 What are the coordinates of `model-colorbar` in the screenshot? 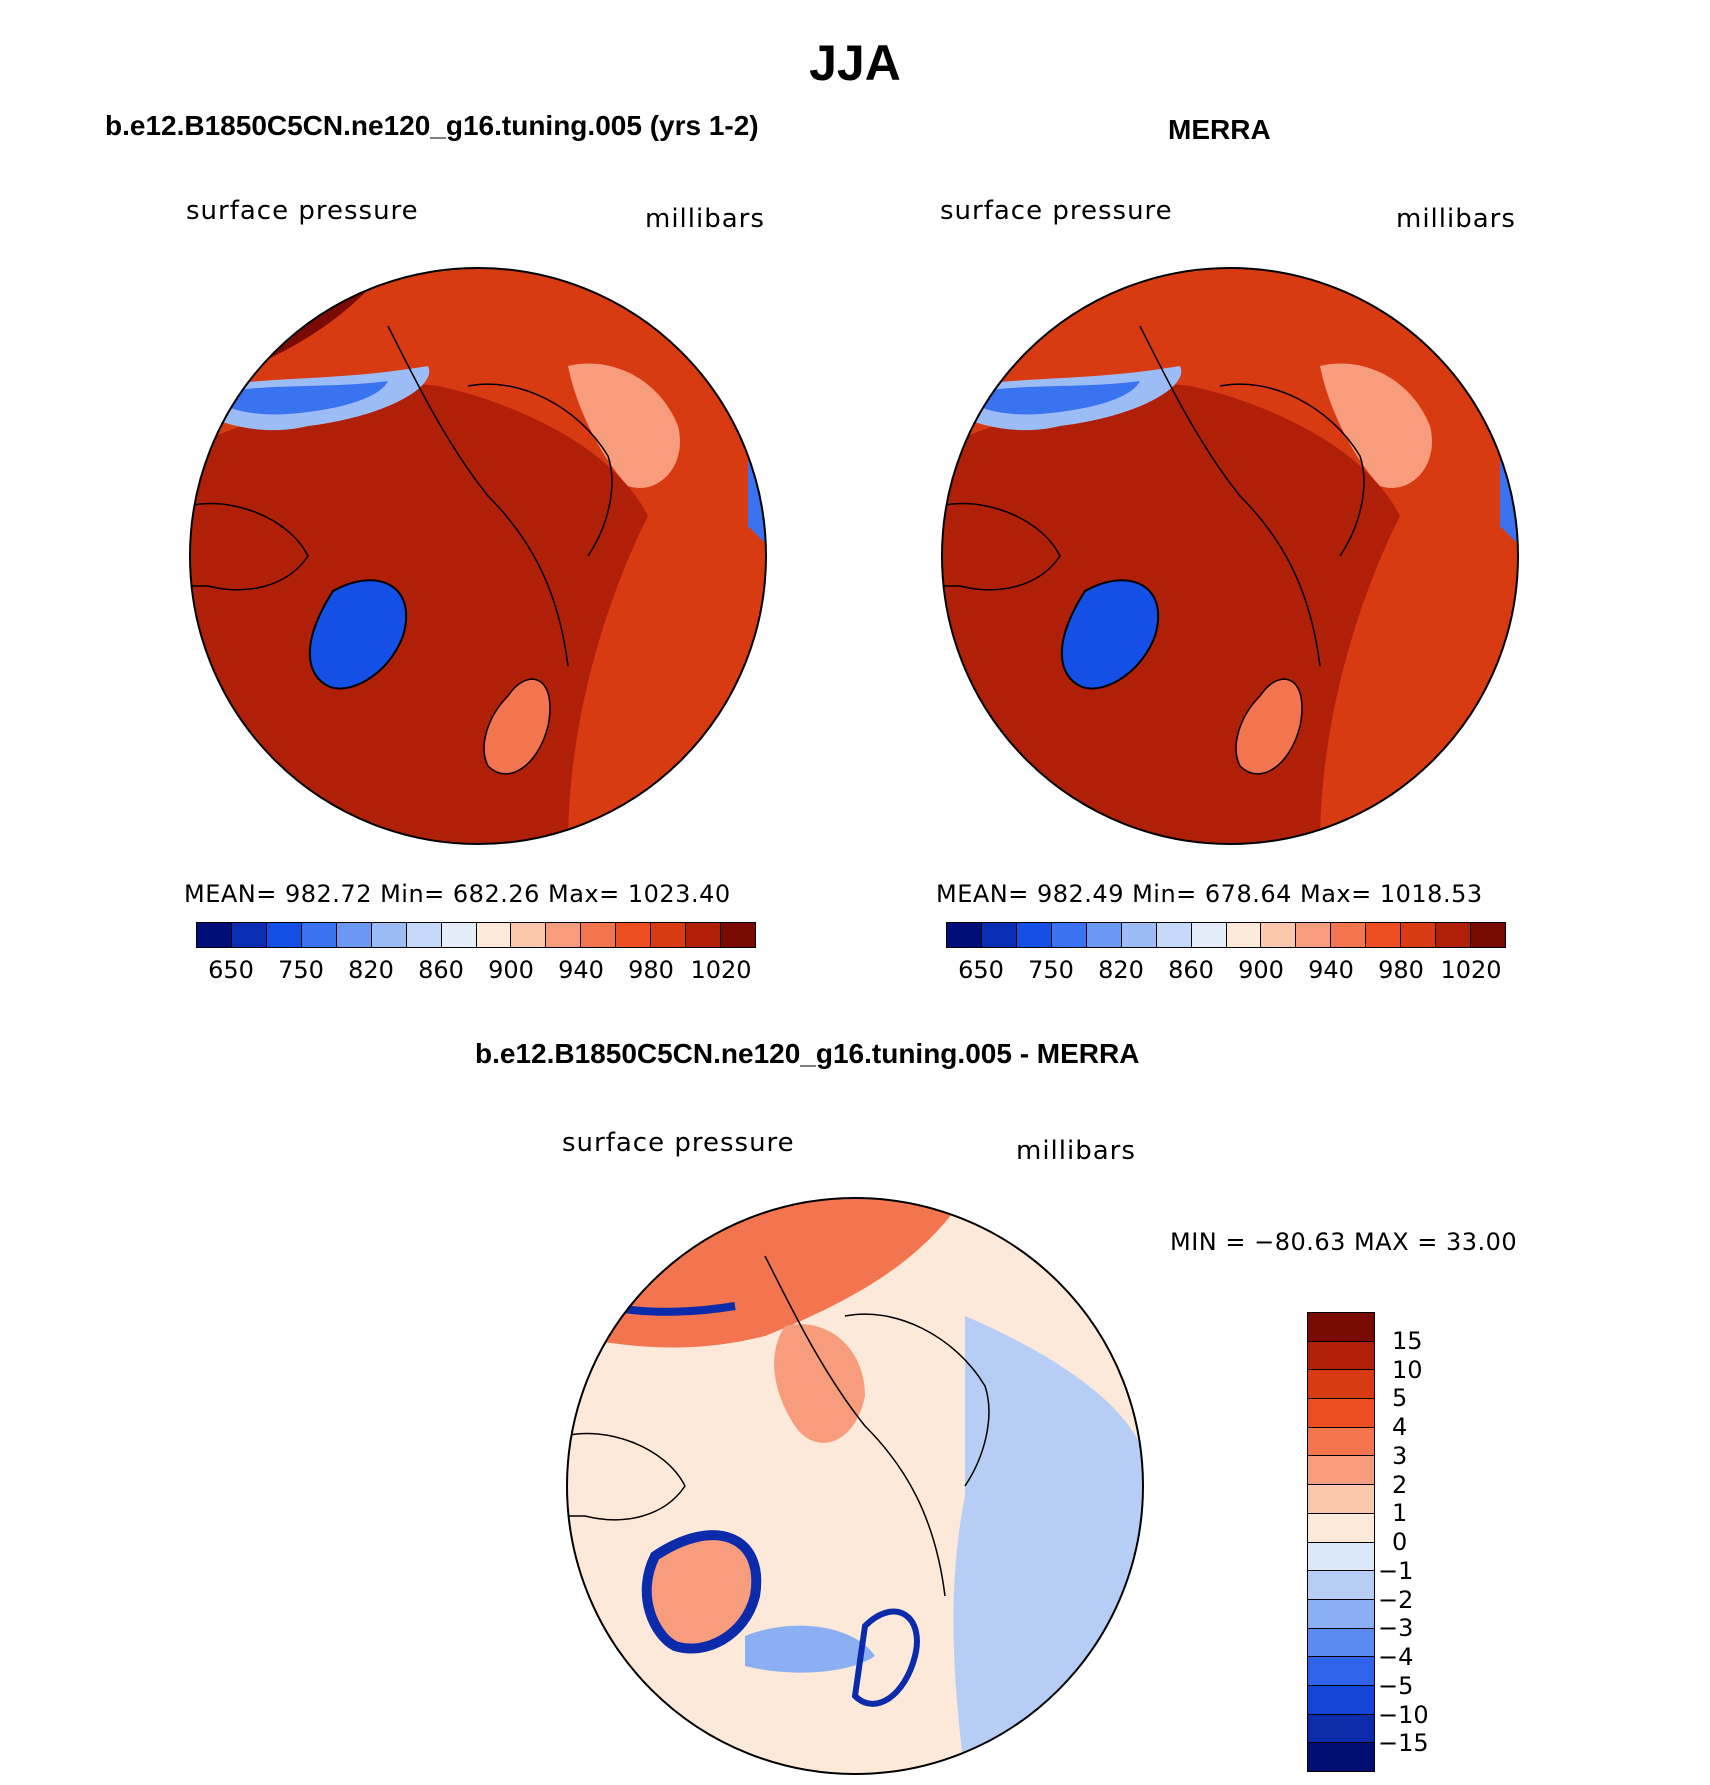 It's located at (476, 935).